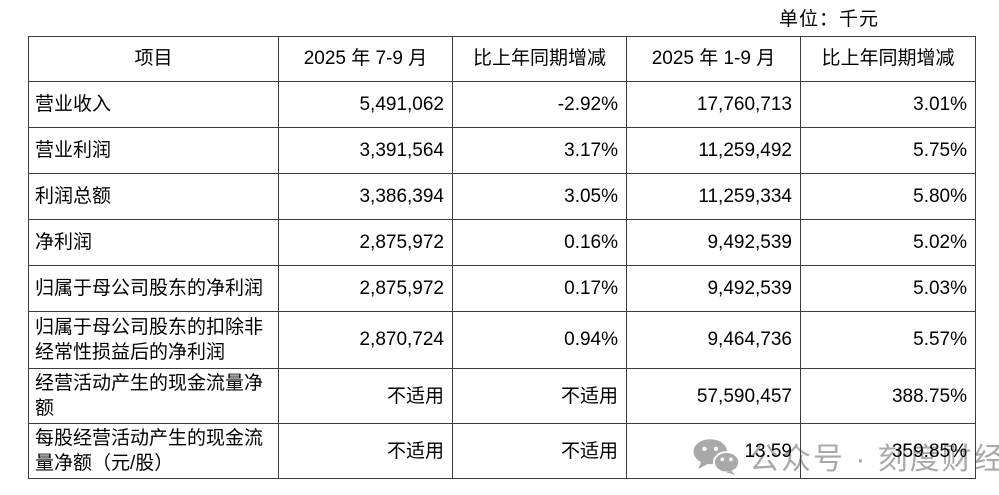  I want to click on unit-label: 单位：千元, so click(829, 19).